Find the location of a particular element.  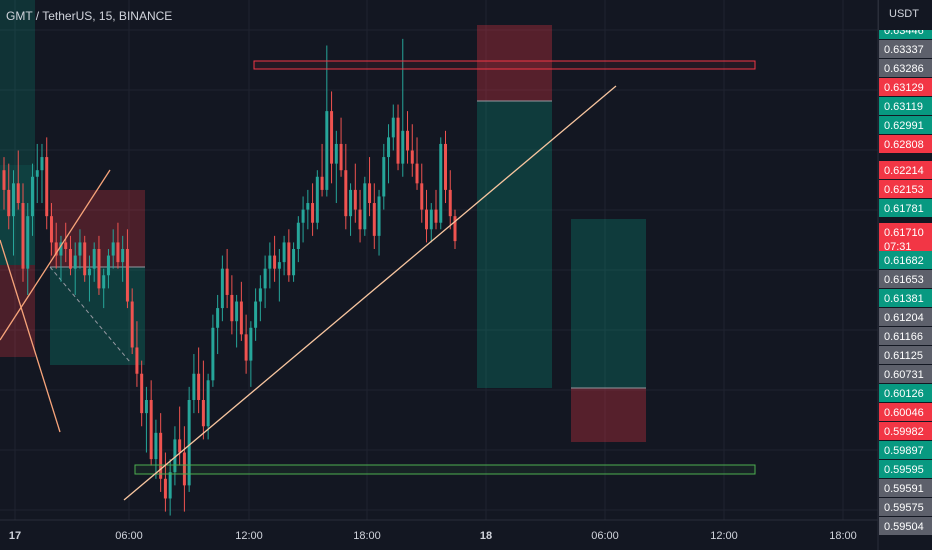

price-label: 0.62214 is located at coordinates (904, 171).